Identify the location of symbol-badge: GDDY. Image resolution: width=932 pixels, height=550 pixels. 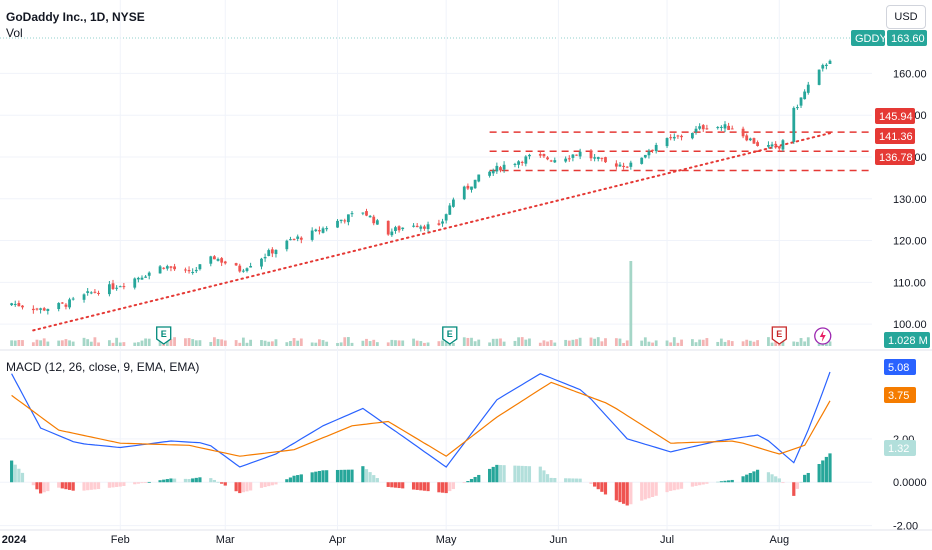
(871, 39).